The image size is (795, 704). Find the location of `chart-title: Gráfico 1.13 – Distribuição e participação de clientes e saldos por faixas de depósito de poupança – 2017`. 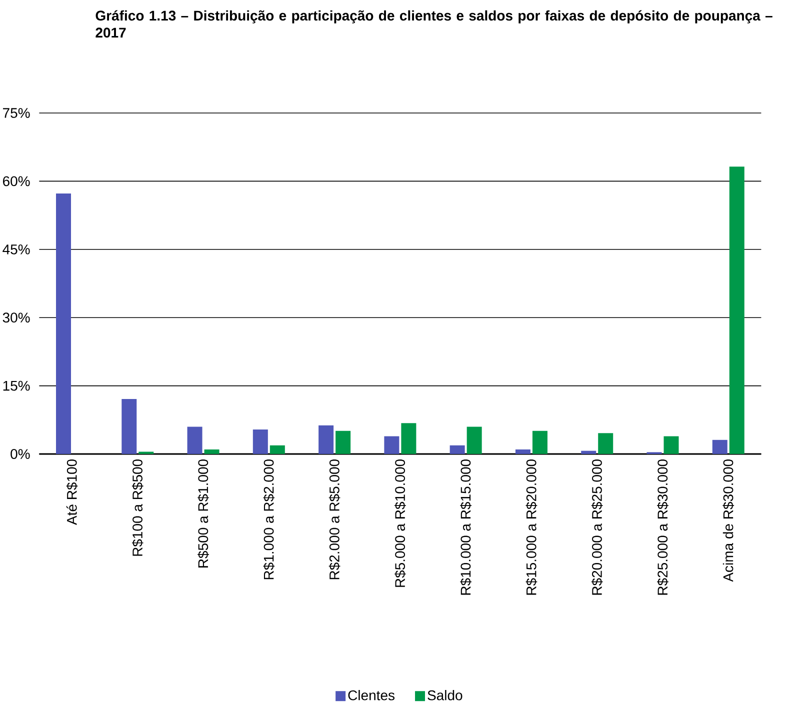

chart-title: Gráfico 1.13 – Distribuição e participação de clientes e saldos por faixas de depósito de poupança – 2017 is located at coordinates (434, 24).